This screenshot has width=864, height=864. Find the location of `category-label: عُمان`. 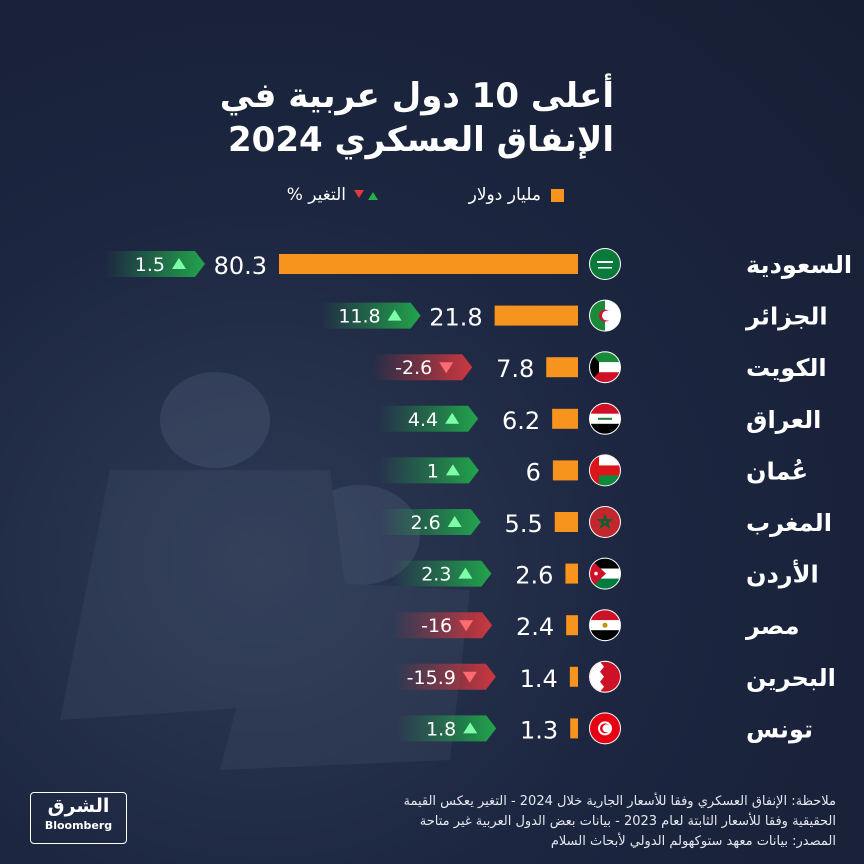

category-label: عُمان is located at coordinates (777, 471).